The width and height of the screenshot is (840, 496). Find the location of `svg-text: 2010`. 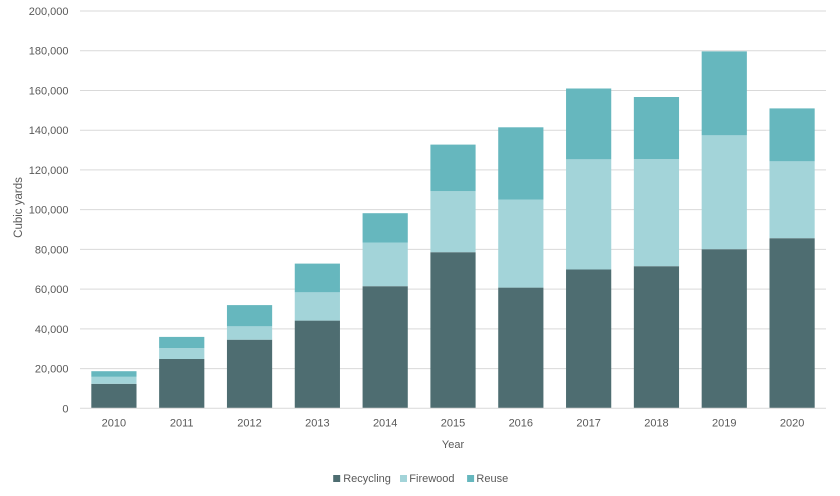

svg-text: 2010 is located at coordinates (114, 424).